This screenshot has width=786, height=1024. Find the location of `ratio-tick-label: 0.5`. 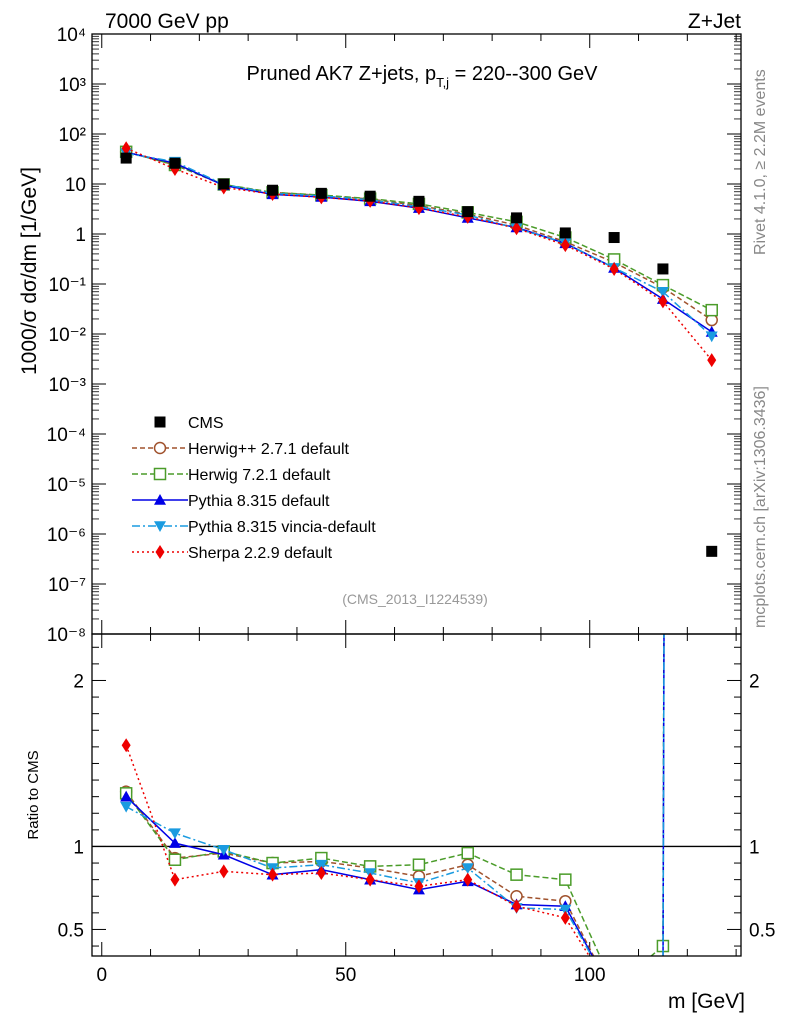

ratio-tick-label: 0.5 is located at coordinates (71, 930).